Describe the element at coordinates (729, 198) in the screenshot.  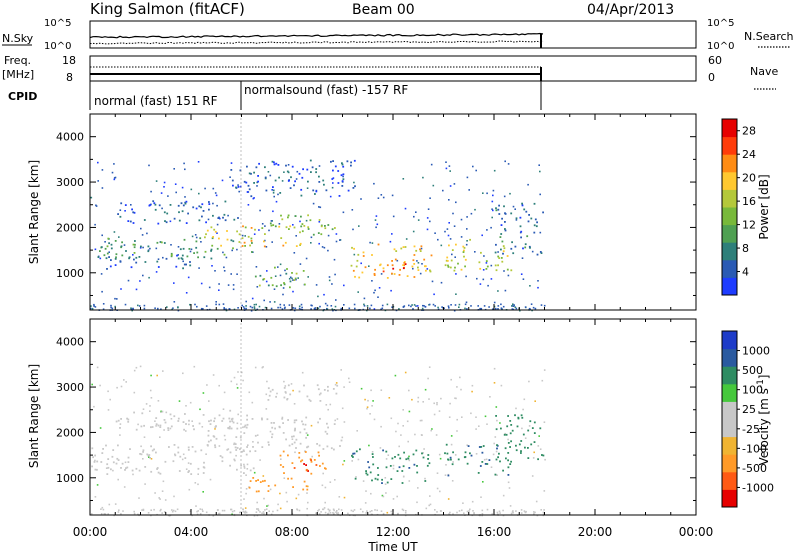
I see `power-colorbar-cell` at that location.